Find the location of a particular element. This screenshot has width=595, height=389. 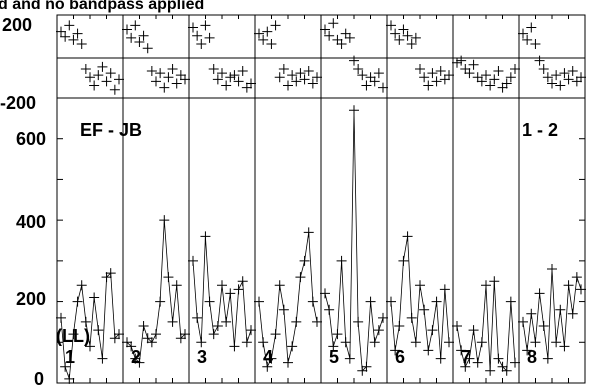

polarization-label: (LL) is located at coordinates (73, 336).